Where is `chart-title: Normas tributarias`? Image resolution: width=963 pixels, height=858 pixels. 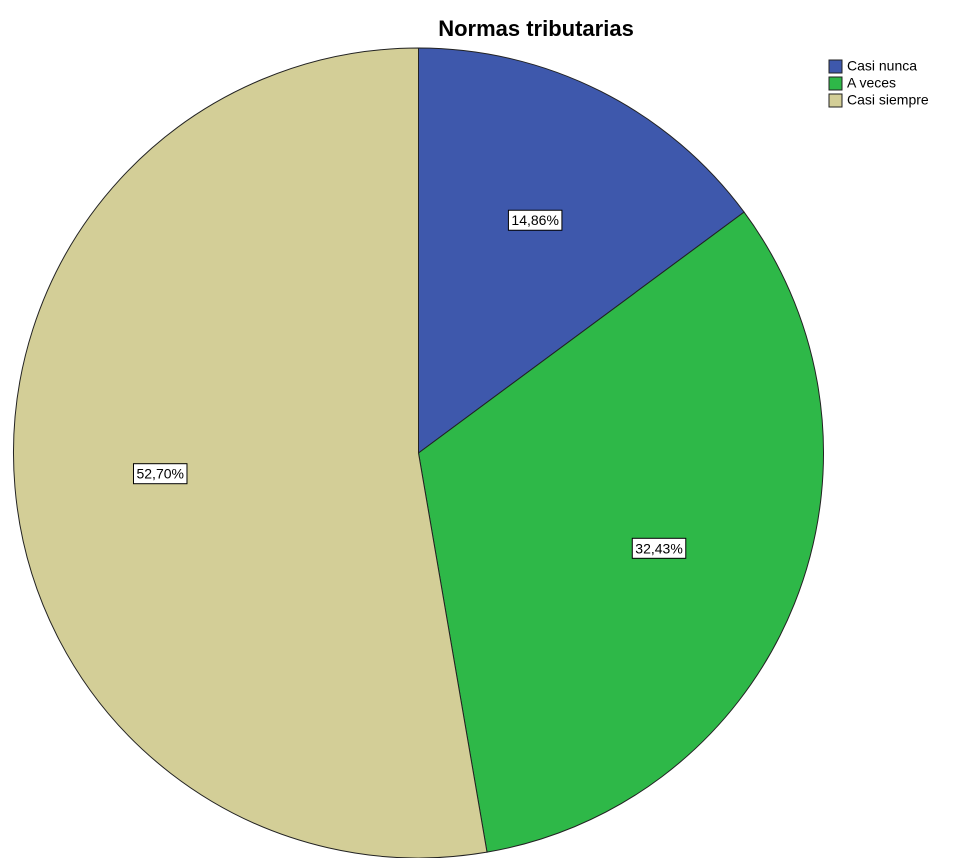 chart-title: Normas tributarias is located at coordinates (536, 28).